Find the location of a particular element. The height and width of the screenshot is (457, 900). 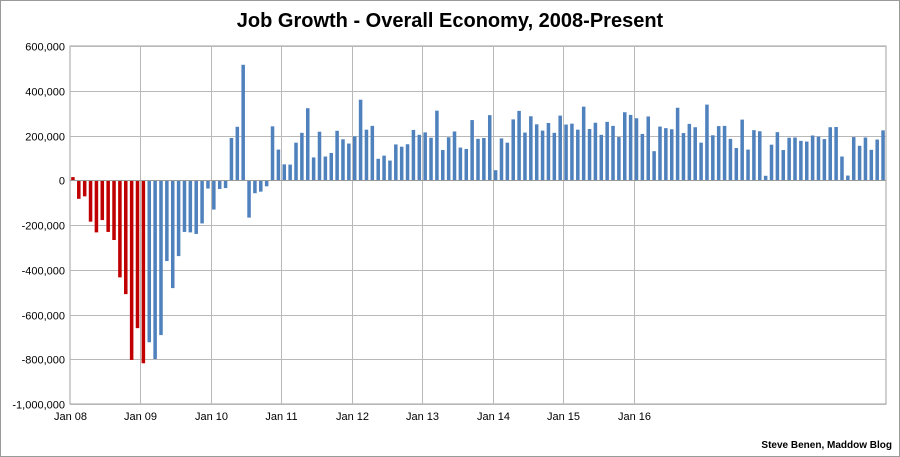

x-tick-label: Jan 11 is located at coordinates (281, 417).